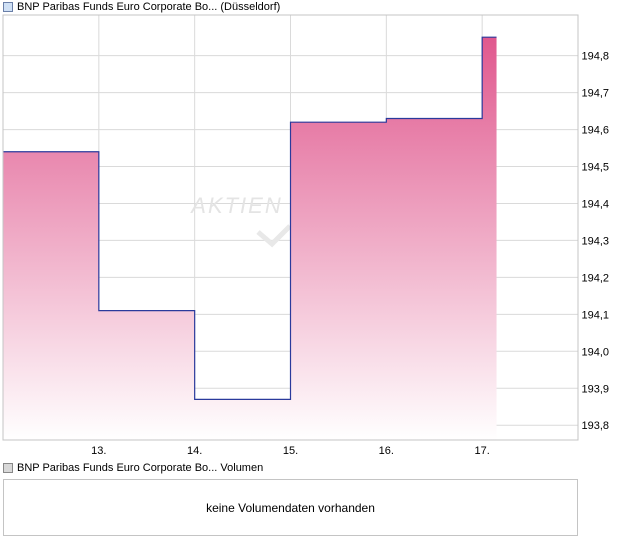 The width and height of the screenshot is (620, 546). Describe the element at coordinates (274, 236) in the screenshot. I see `watermark-check-icon` at that location.